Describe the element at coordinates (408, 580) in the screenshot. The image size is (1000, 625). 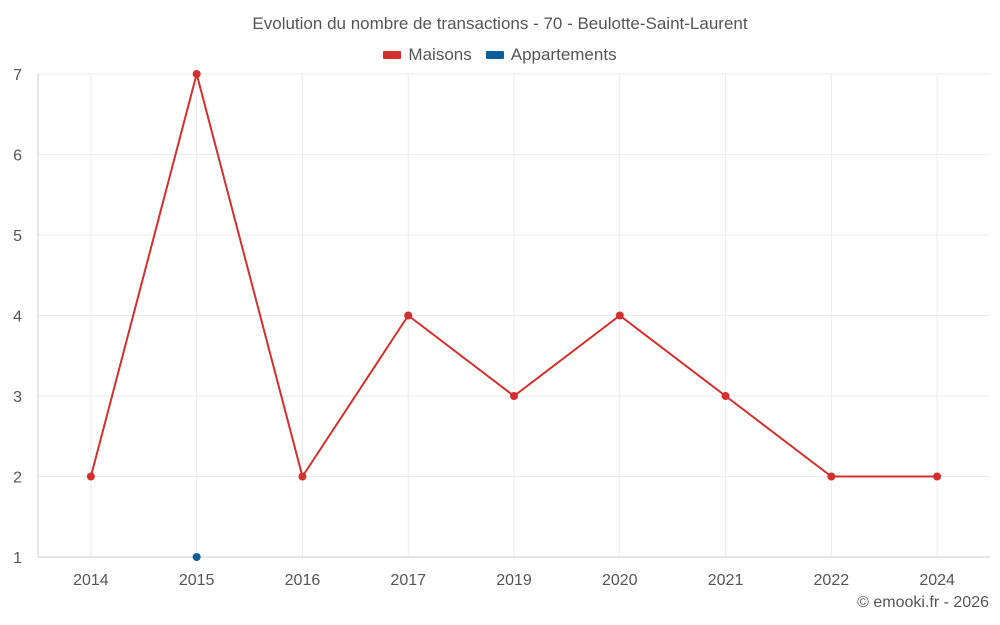
I see `x-tick-label: 2017` at that location.